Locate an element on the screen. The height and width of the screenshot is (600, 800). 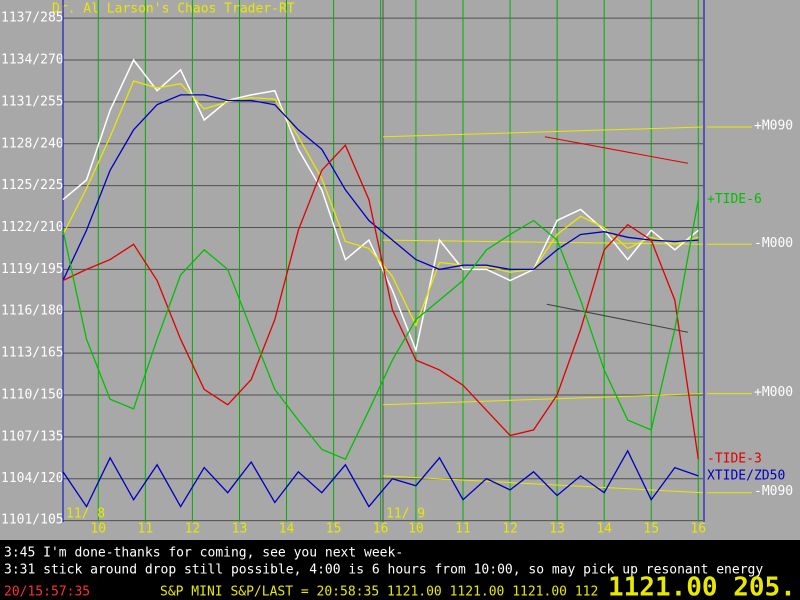
series-label: +TIDE-6 is located at coordinates (734, 199).